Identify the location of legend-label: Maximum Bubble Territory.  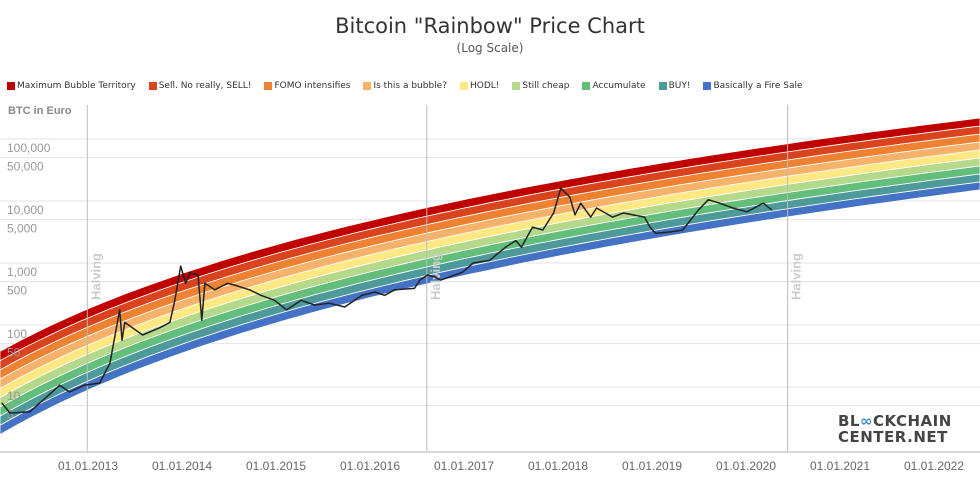
(76, 86).